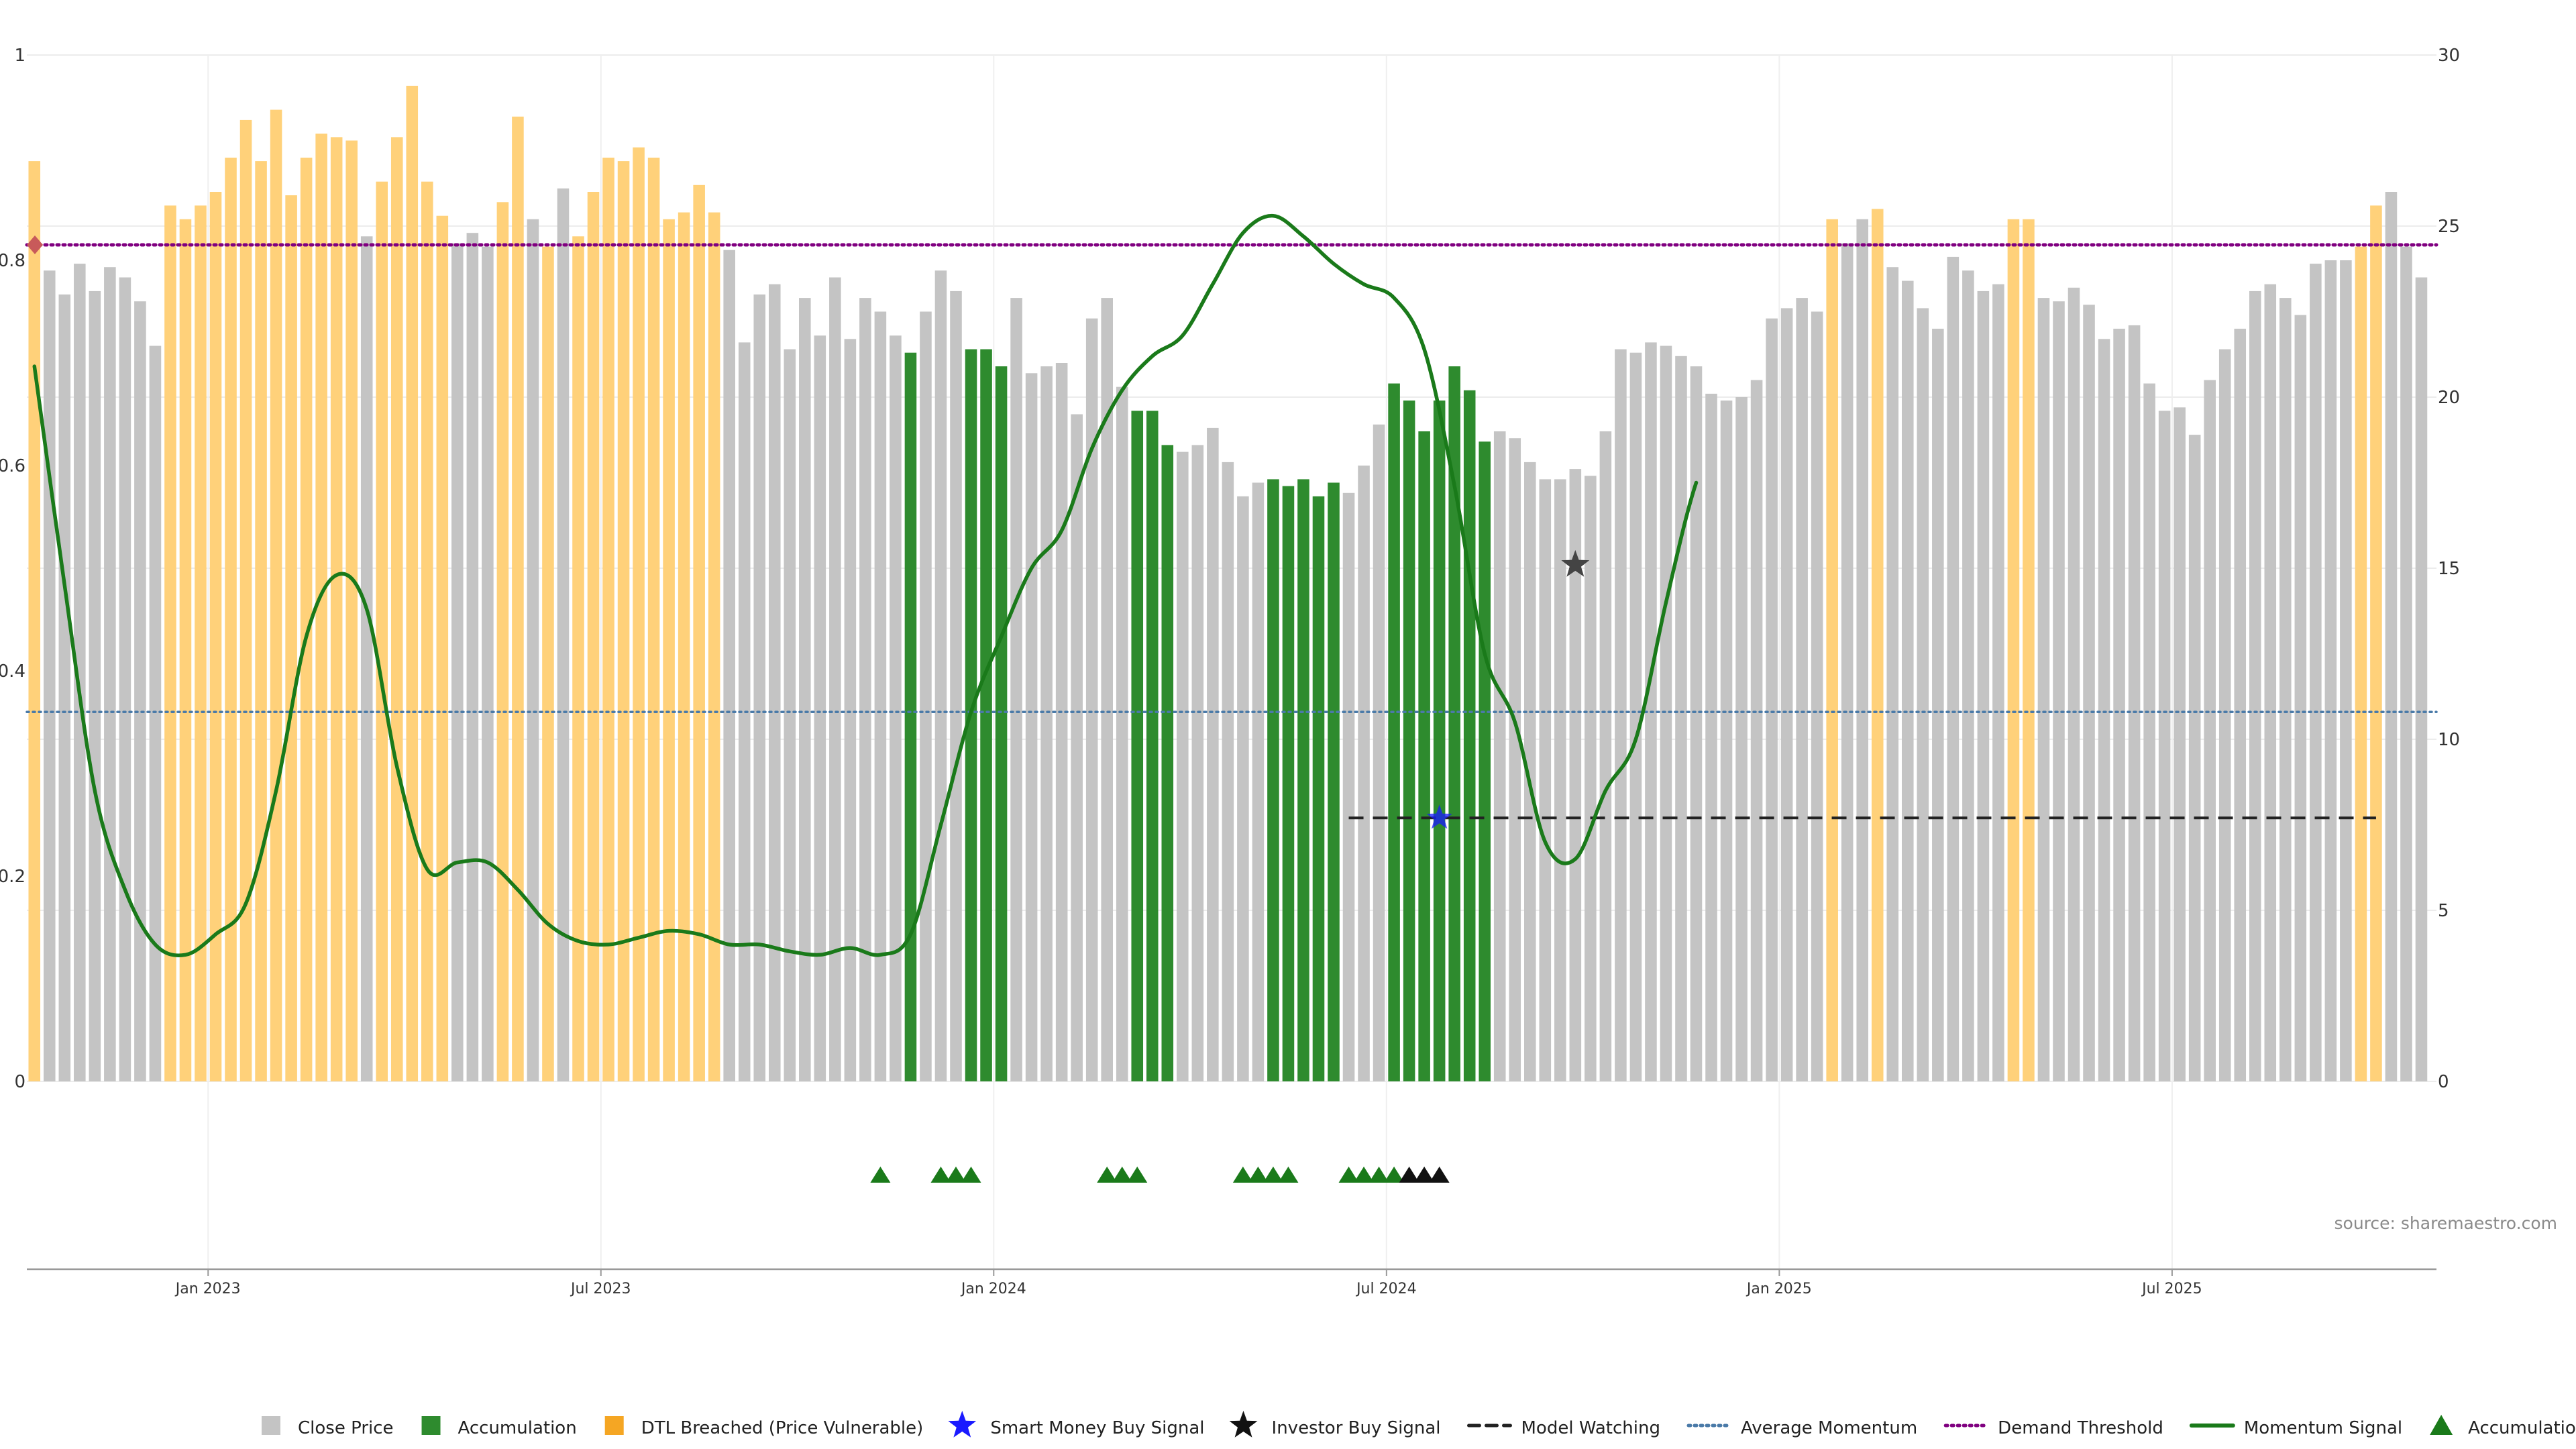 The height and width of the screenshot is (1449, 2576). What do you see at coordinates (12, 671) in the screenshot?
I see `y-left-tick-label: 0.4` at bounding box center [12, 671].